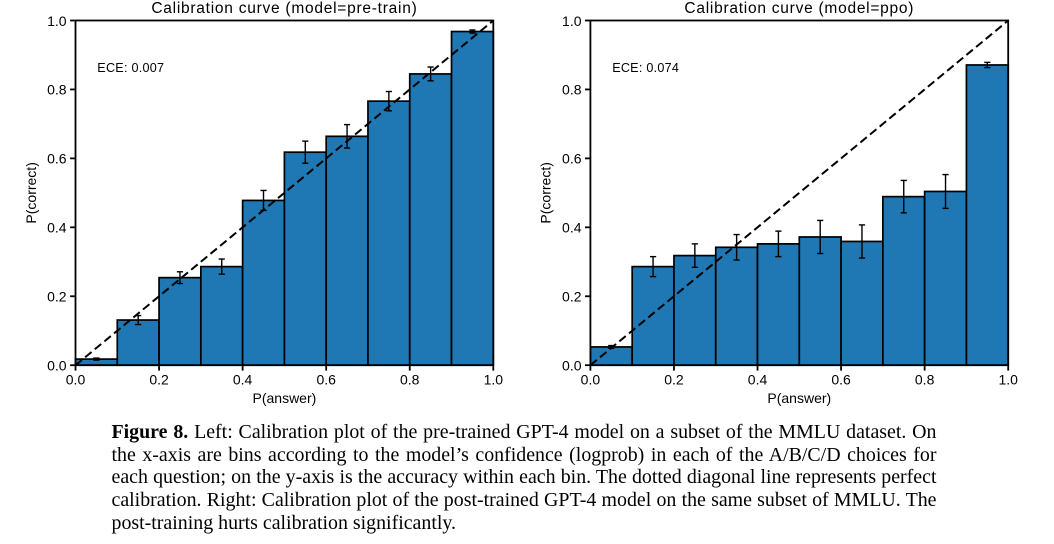  Describe the element at coordinates (645, 68) in the screenshot. I see `svg-text: ECE: 0.074` at that location.